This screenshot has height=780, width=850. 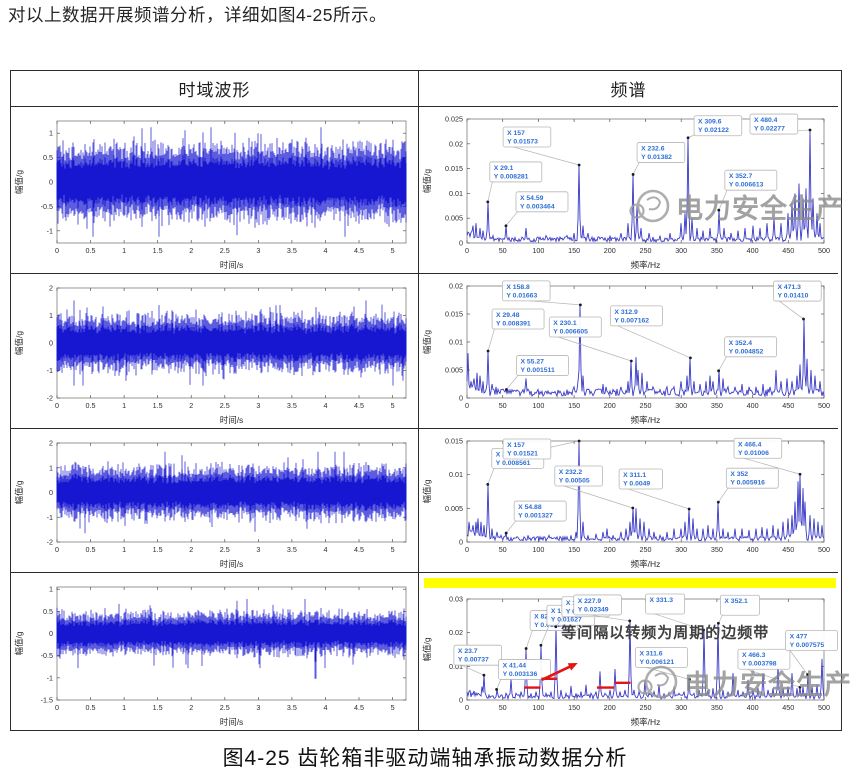 I want to click on svg-text: -1.5, so click(x=47, y=700).